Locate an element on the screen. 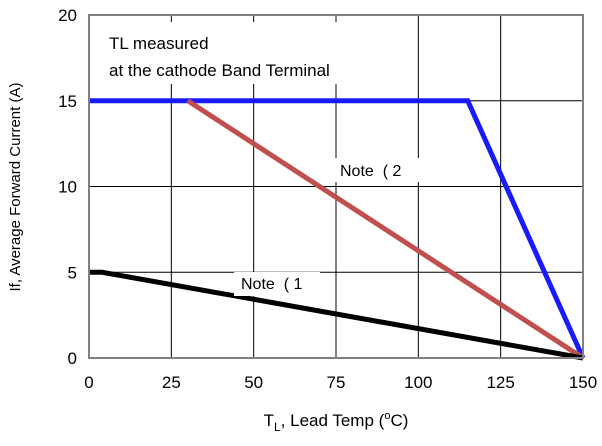 This screenshot has height=446, width=602. x-axis-label-end: C) is located at coordinates (399, 420).